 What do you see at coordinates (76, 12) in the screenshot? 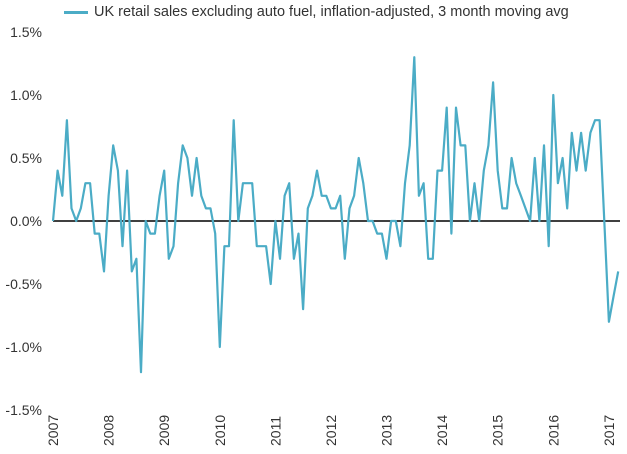
I see `legend-swatch` at bounding box center [76, 12].